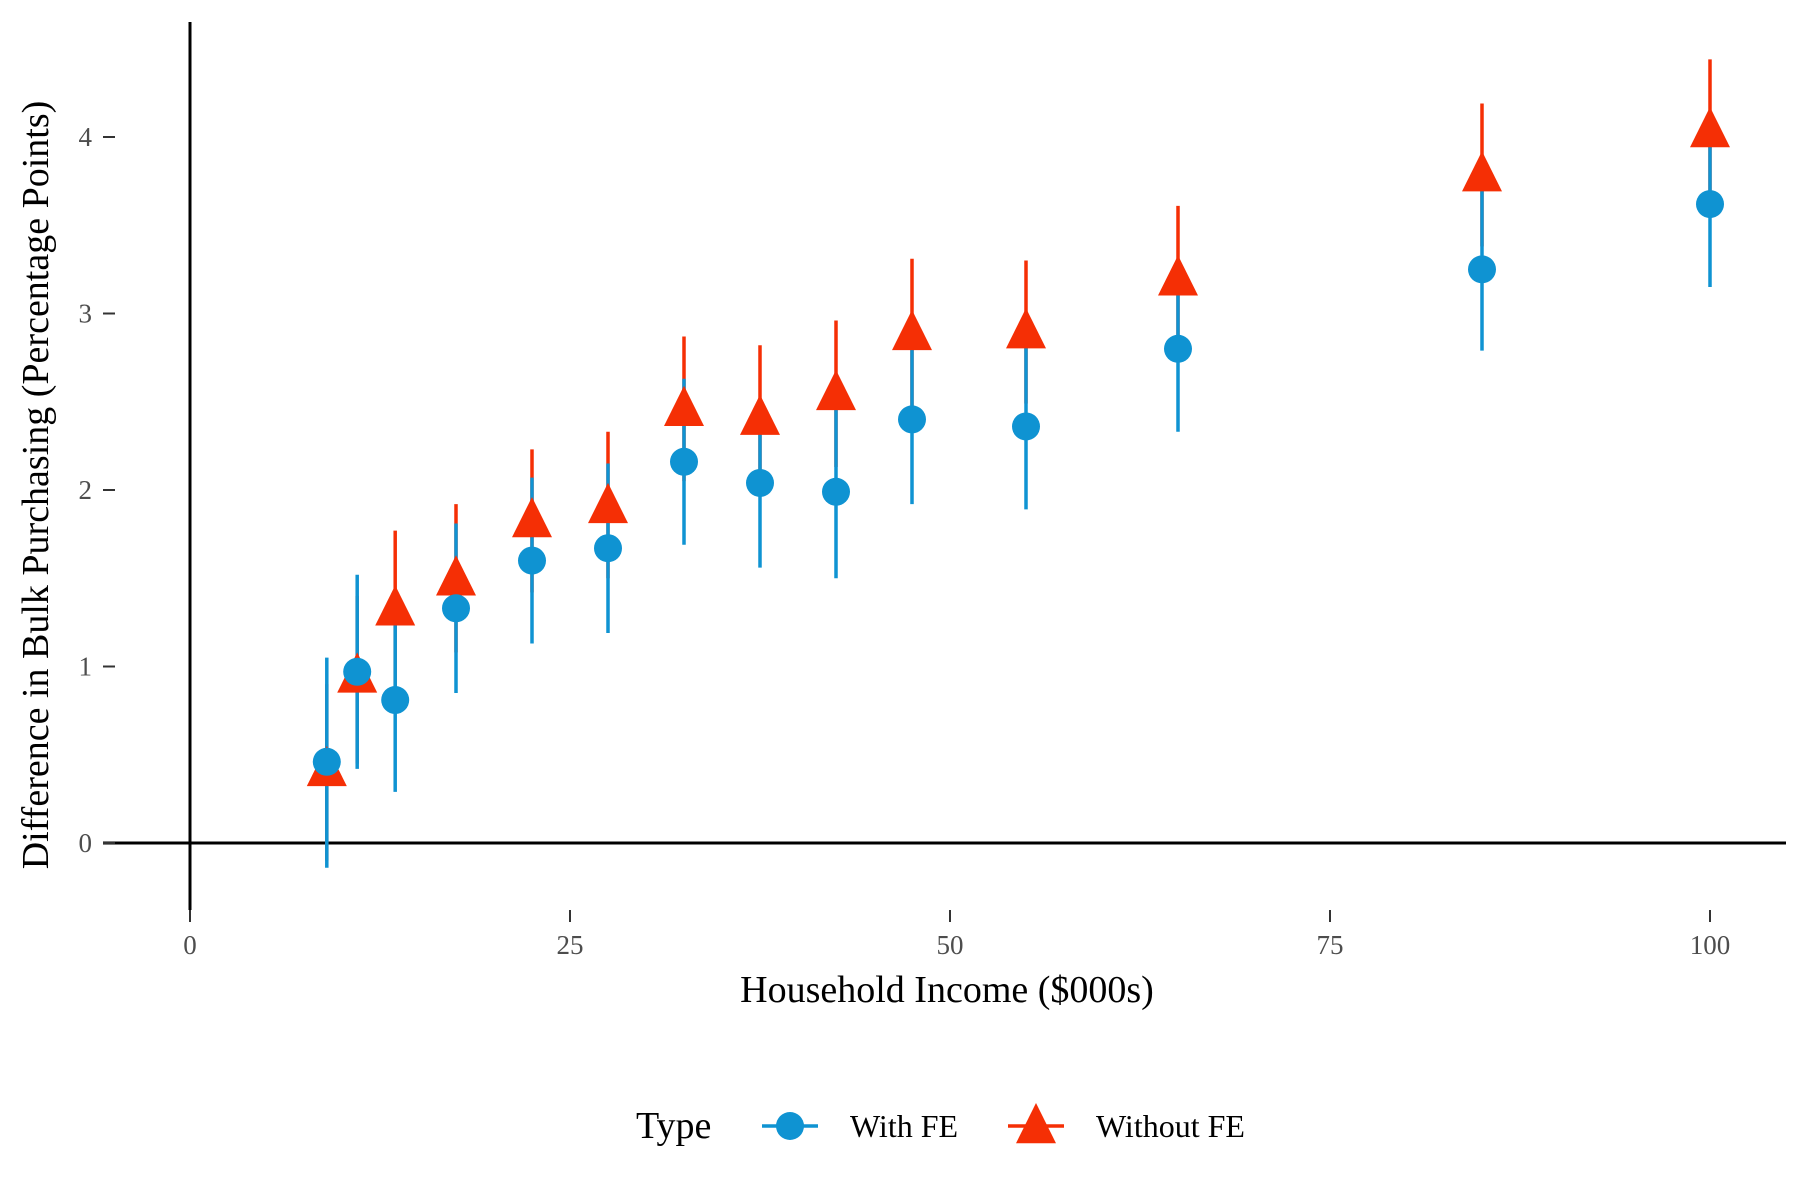 The image size is (1800, 1200). Describe the element at coordinates (86, 314) in the screenshot. I see `y-tick-label: 3` at that location.